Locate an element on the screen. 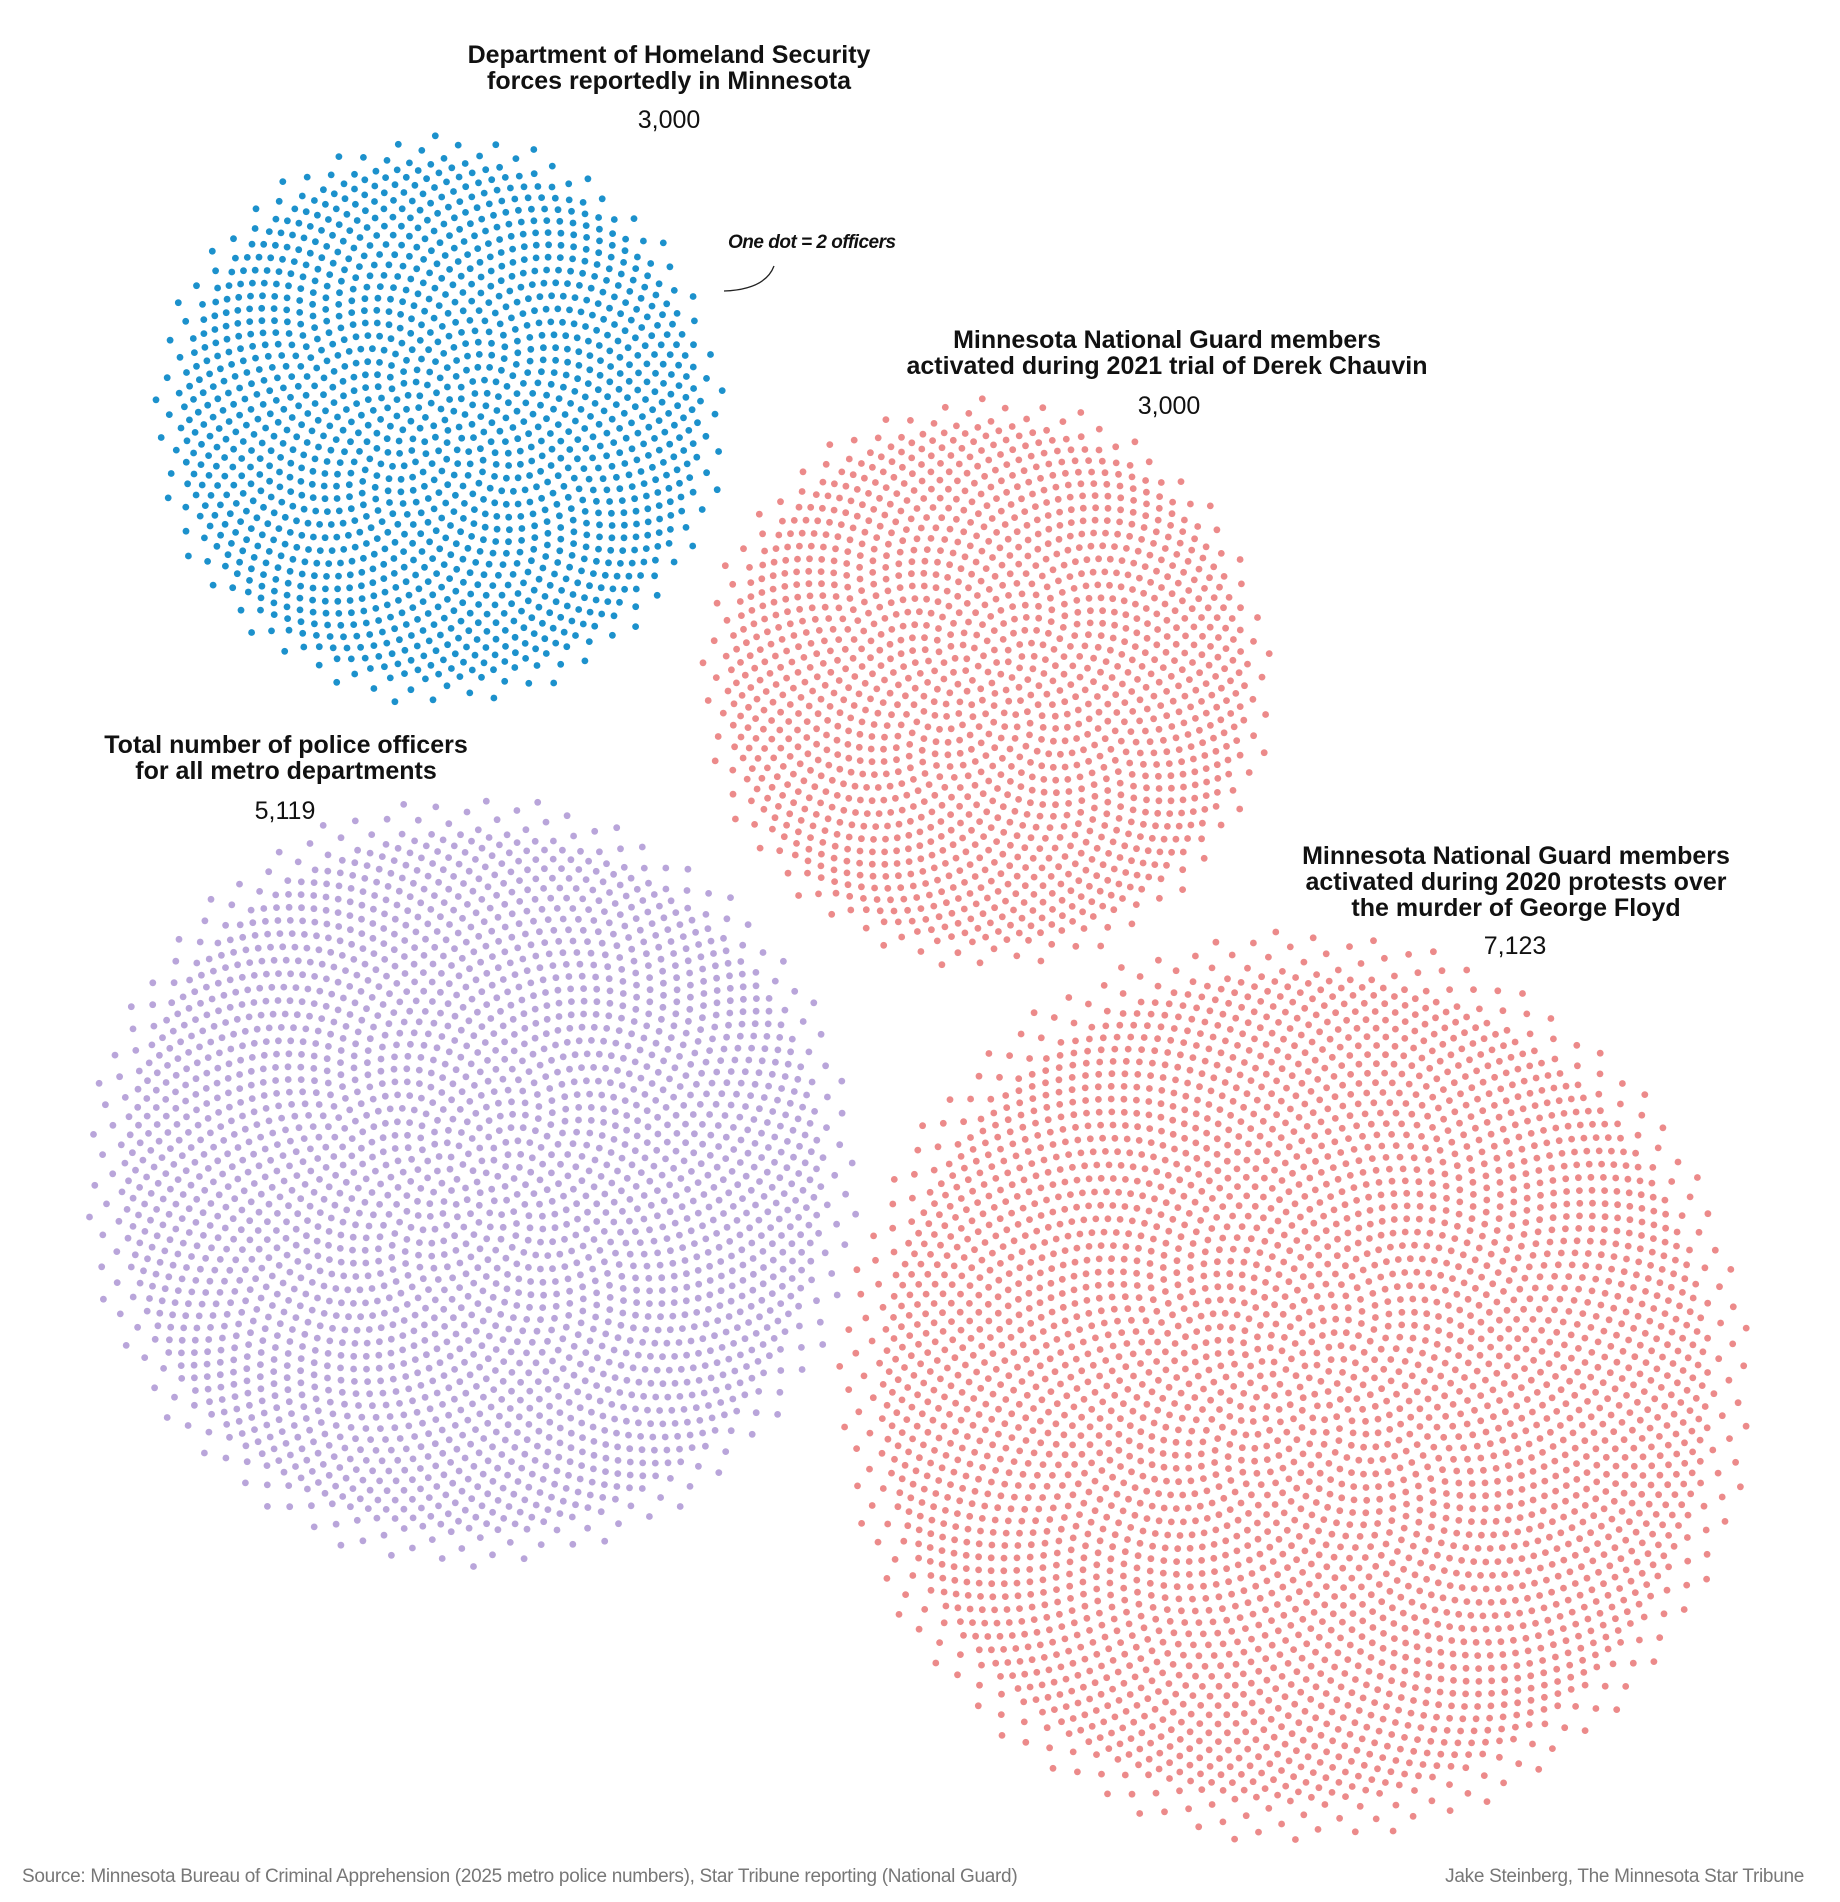 Image resolution: width=1840 pixels, height=1902 pixels. national-guard-2020-title-line-2: activated during 2020 protests over is located at coordinates (1516, 882).